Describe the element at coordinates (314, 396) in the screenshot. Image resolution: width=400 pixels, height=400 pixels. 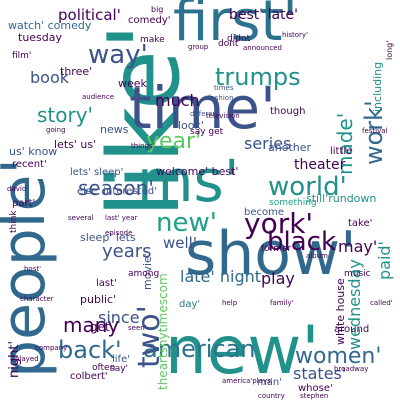
I see `word-stephen: stephen` at that location.